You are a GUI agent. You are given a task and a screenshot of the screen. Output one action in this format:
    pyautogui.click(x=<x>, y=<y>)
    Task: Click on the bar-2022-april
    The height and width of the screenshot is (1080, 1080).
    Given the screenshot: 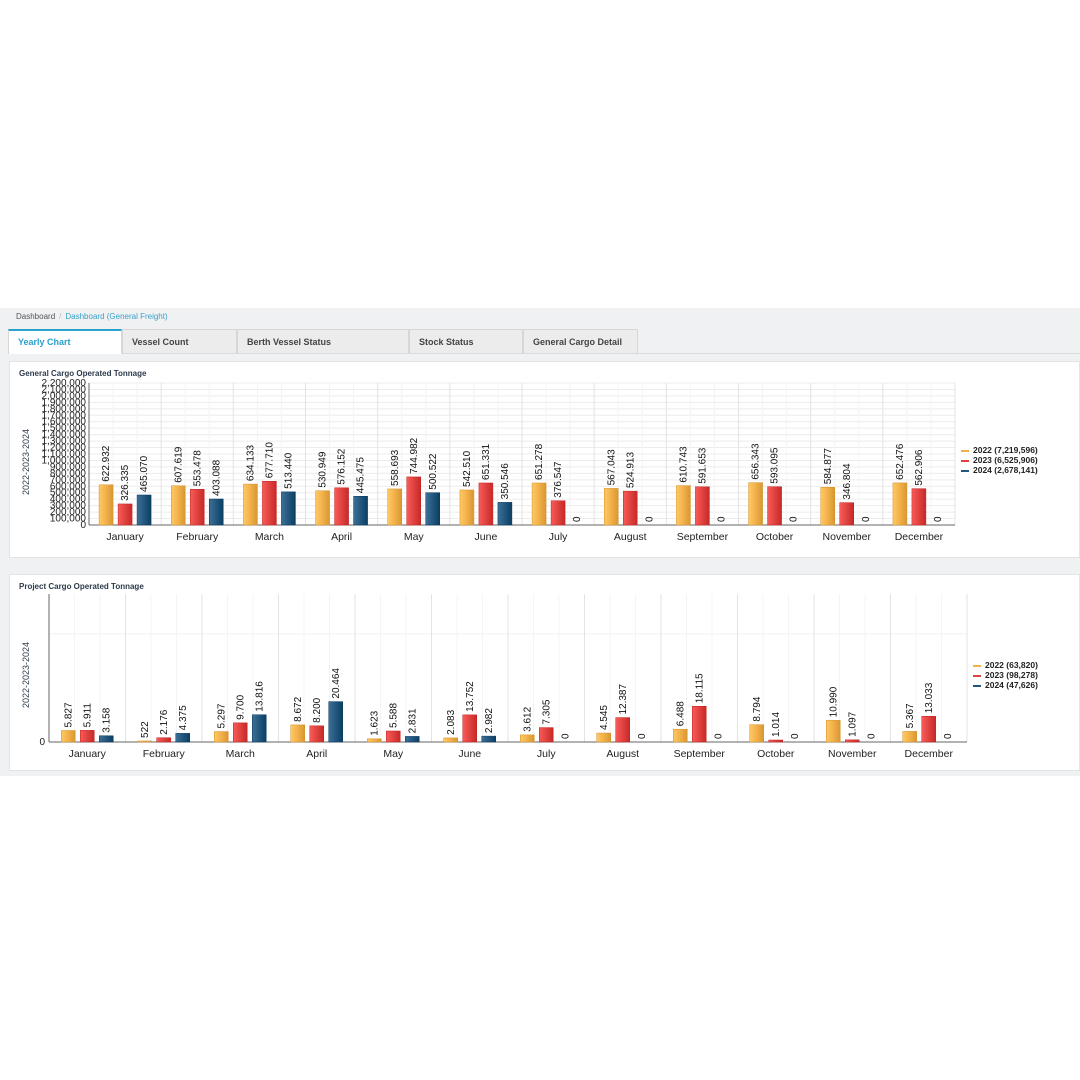 What is the action you would take?
    pyautogui.click(x=322, y=508)
    